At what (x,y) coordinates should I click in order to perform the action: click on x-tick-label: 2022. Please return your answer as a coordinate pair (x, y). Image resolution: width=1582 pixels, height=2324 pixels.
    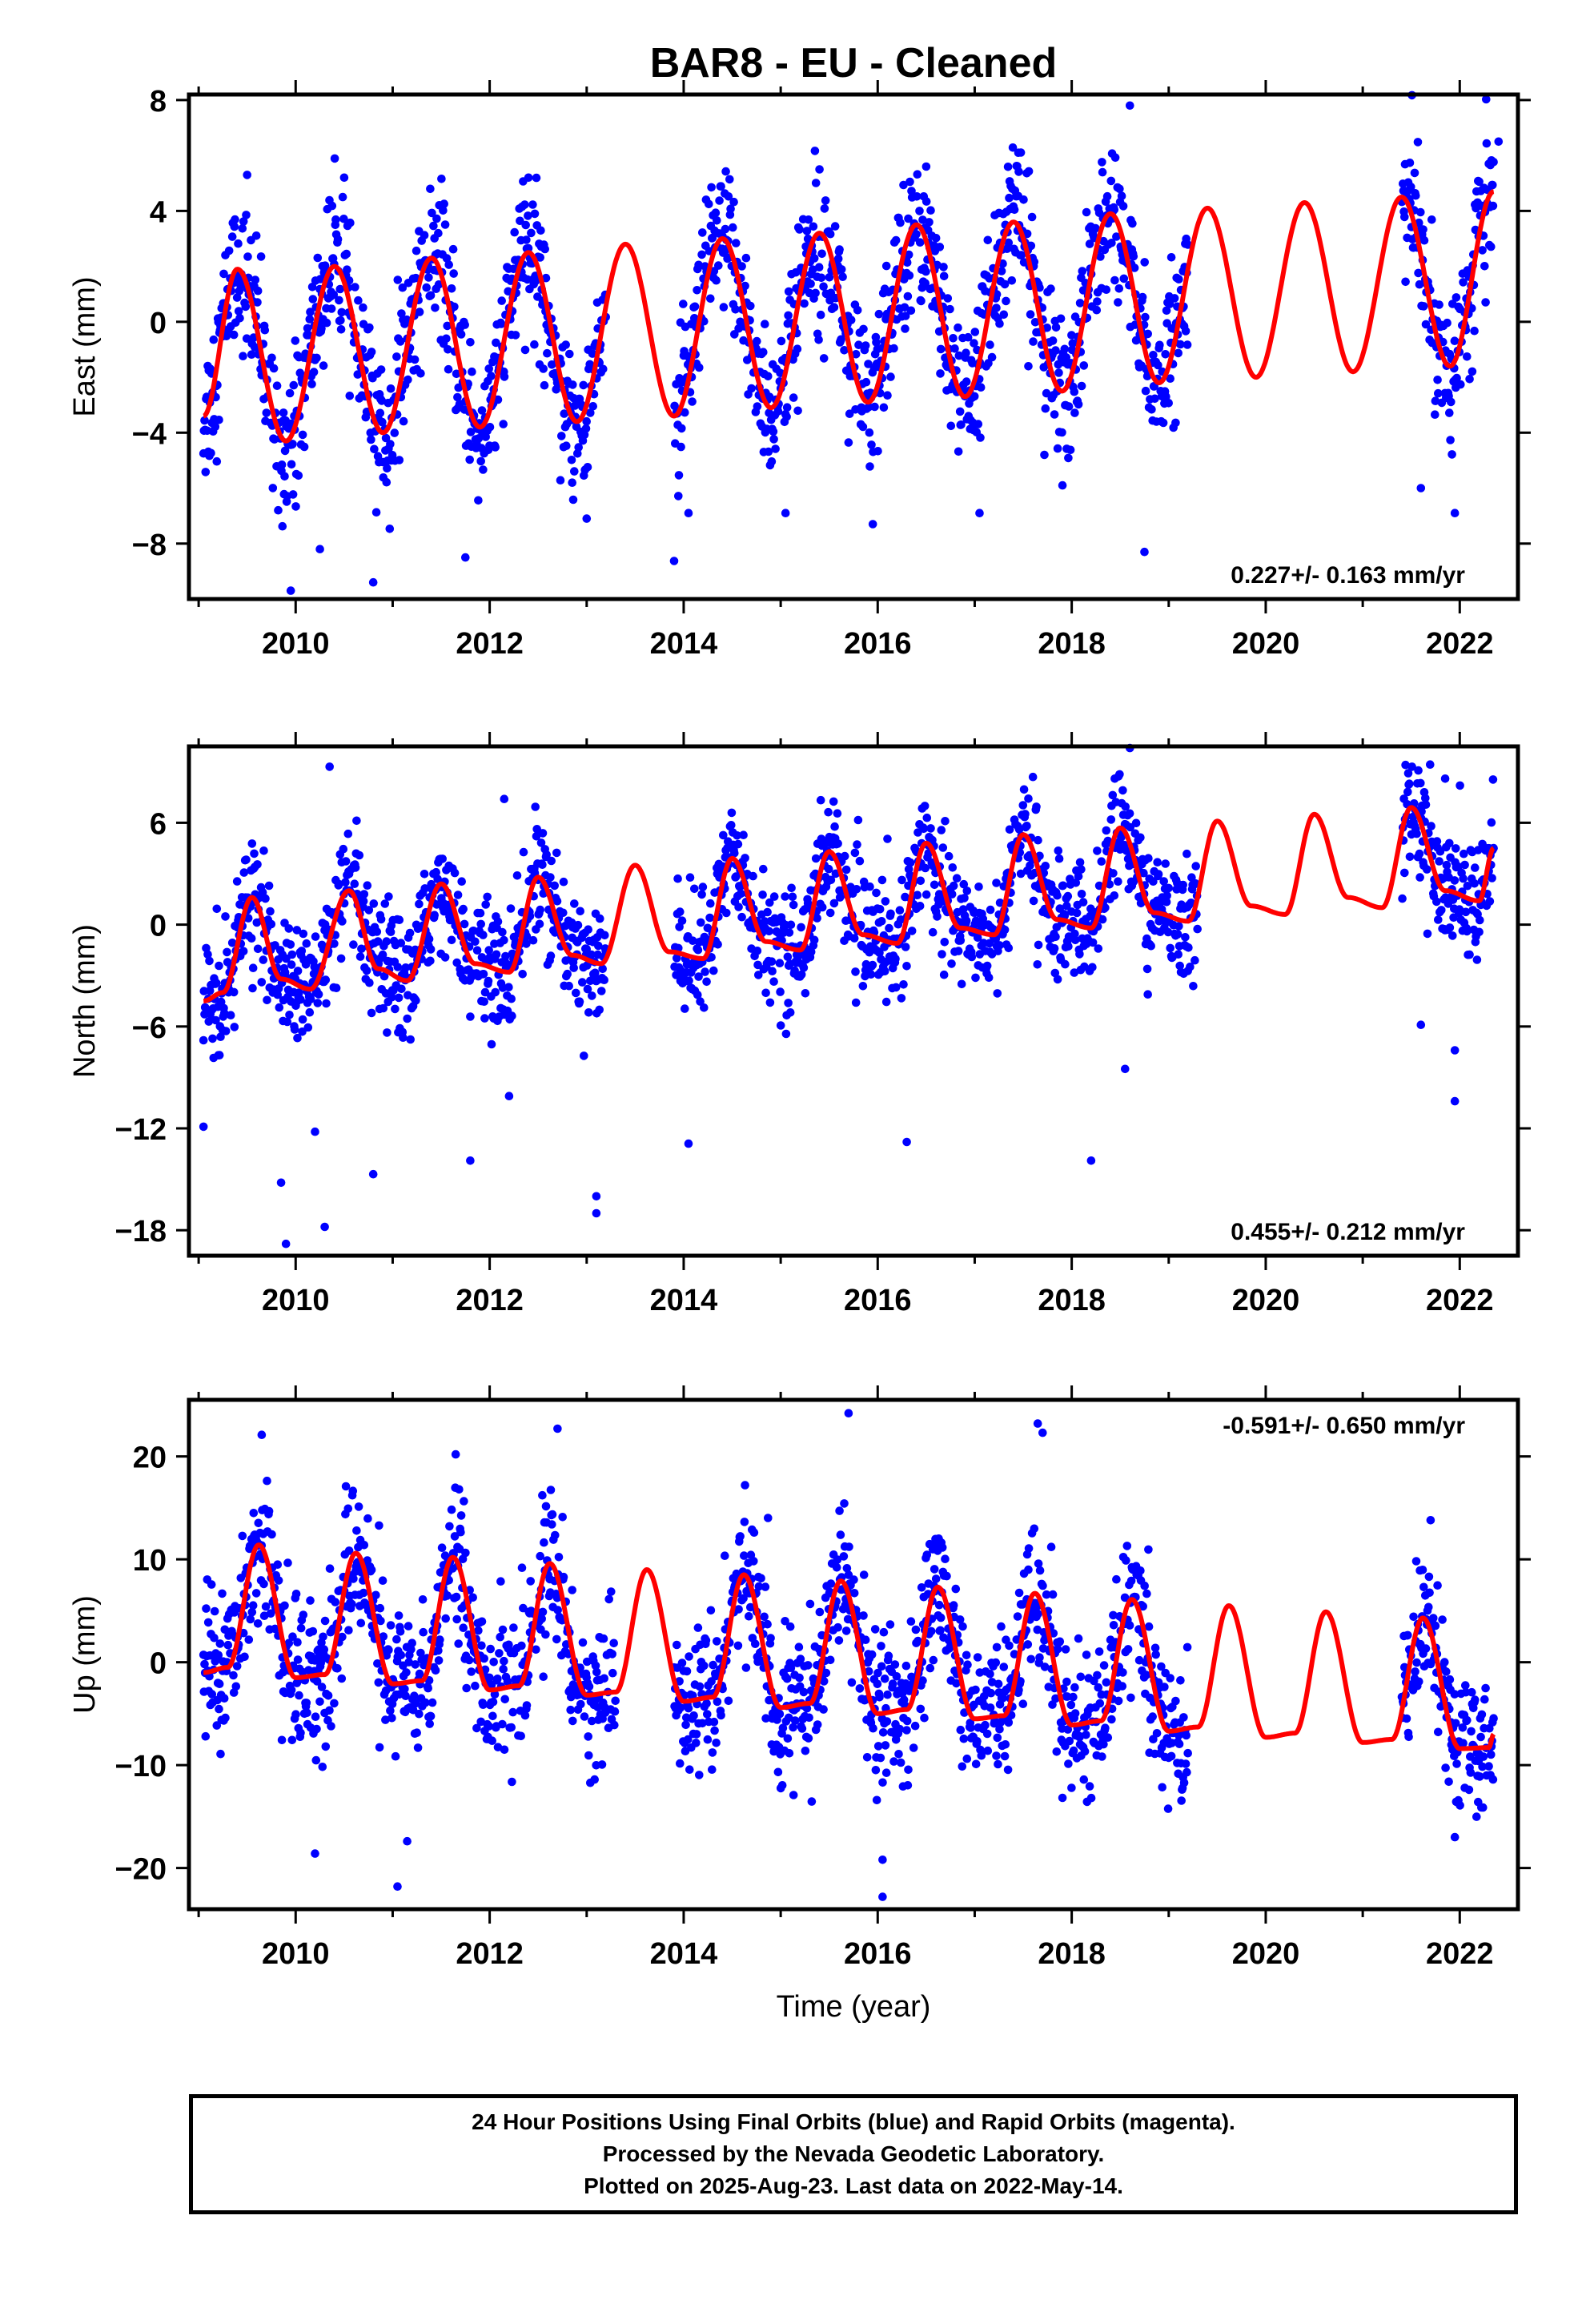
    Looking at the image, I should click on (1460, 644).